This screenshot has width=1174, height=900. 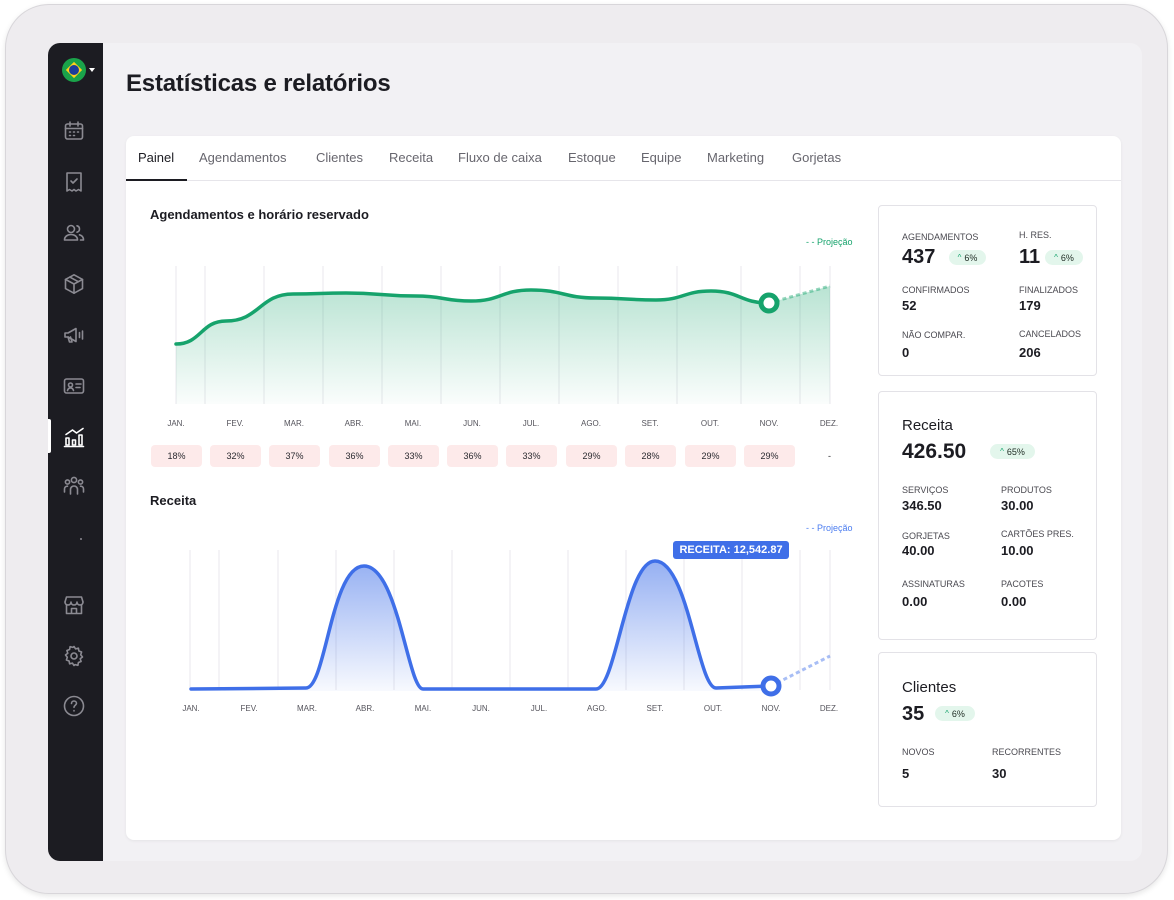 I want to click on month-tick-label: NOV., so click(x=769, y=423).